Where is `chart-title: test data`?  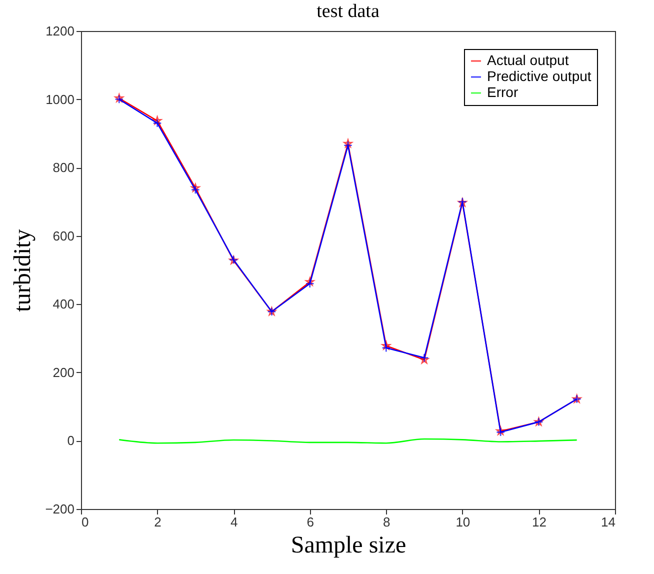 chart-title: test data is located at coordinates (348, 11).